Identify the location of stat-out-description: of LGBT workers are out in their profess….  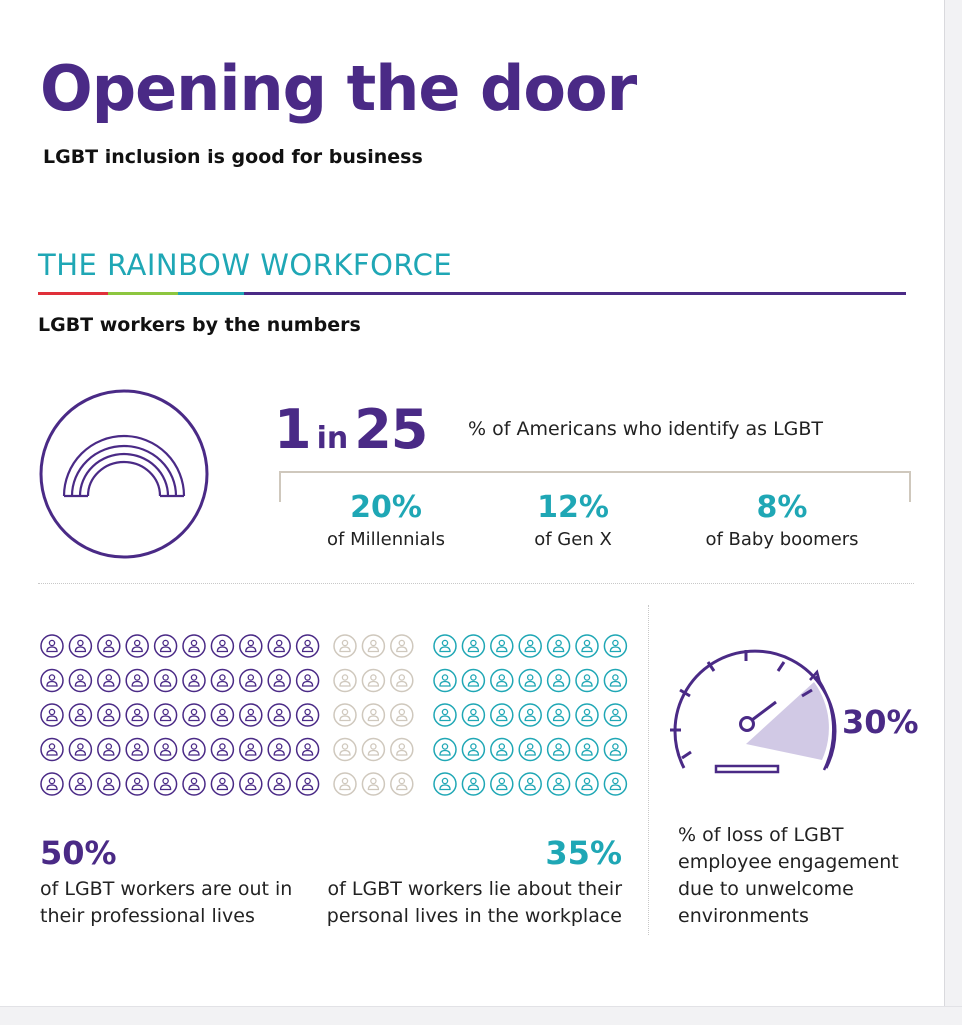
(166, 902).